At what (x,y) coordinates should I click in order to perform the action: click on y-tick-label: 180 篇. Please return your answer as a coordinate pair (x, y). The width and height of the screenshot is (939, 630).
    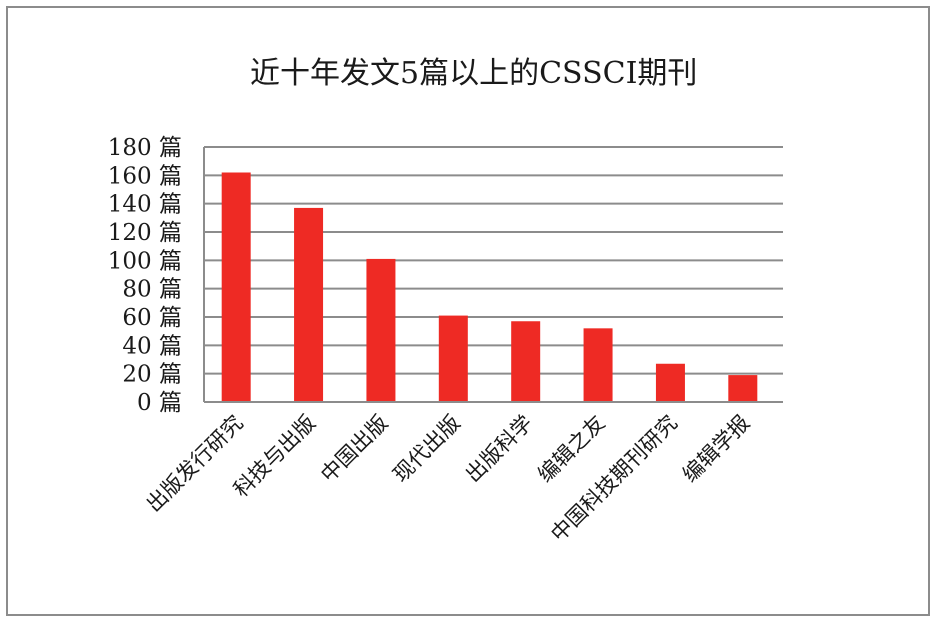
    Looking at the image, I should click on (145, 148).